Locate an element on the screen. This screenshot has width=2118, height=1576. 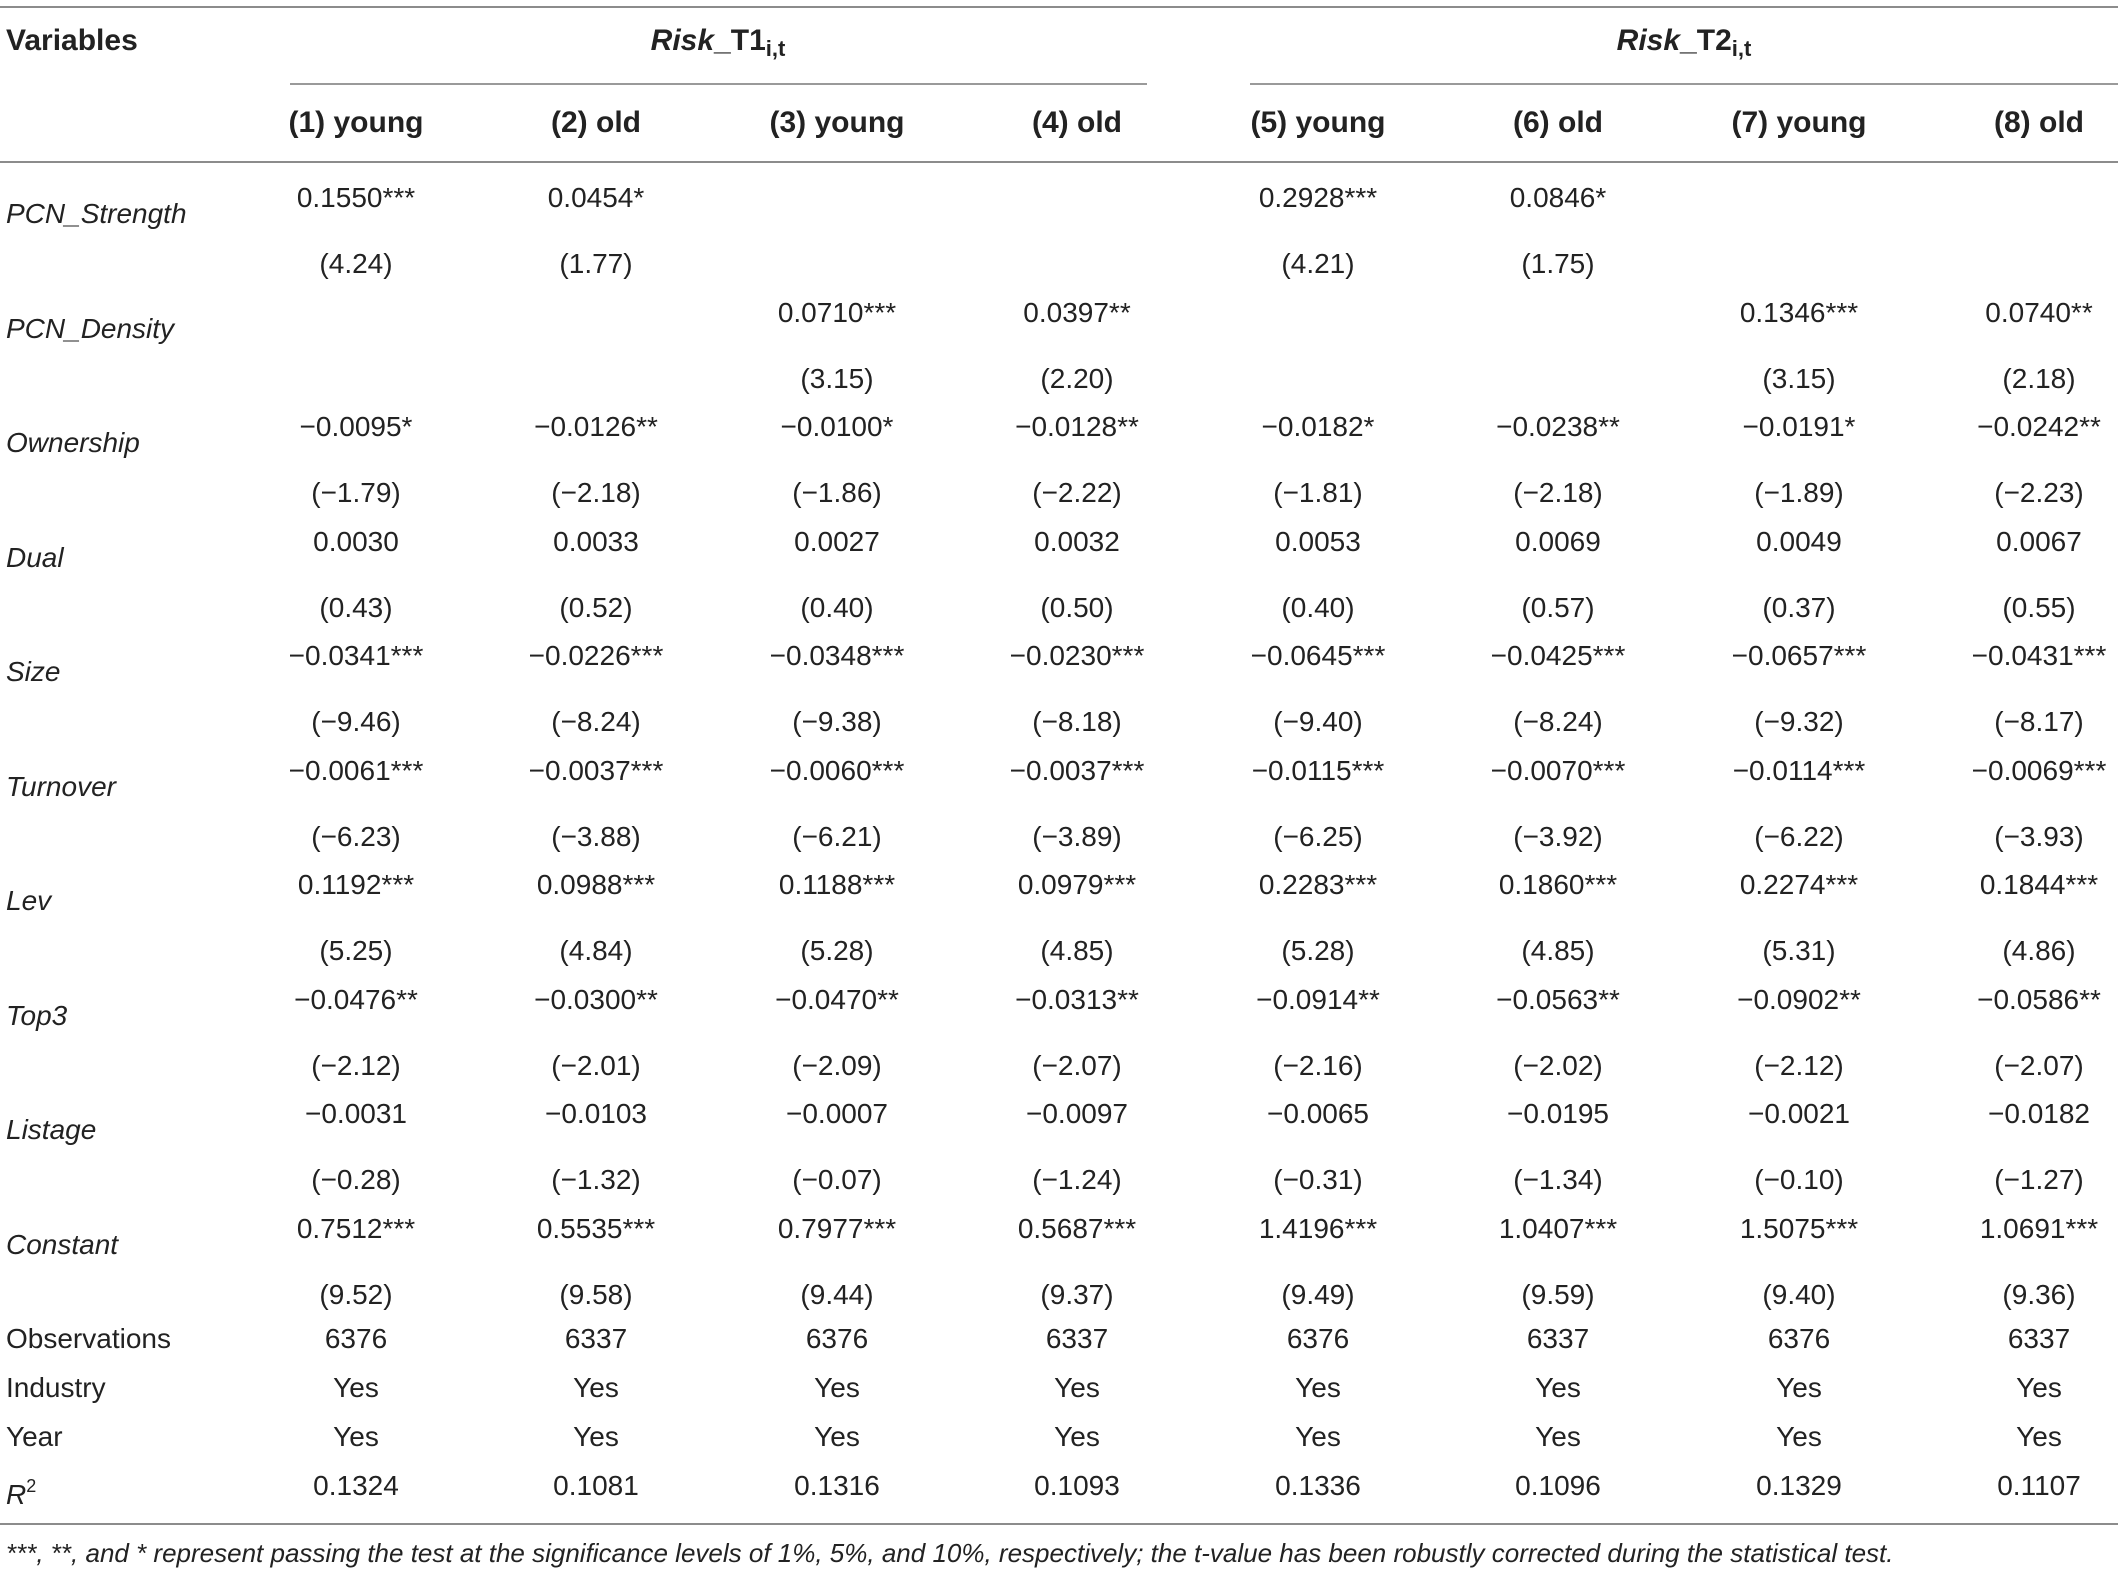
coefficient-cell: 0.0069 is located at coordinates (1558, 541).